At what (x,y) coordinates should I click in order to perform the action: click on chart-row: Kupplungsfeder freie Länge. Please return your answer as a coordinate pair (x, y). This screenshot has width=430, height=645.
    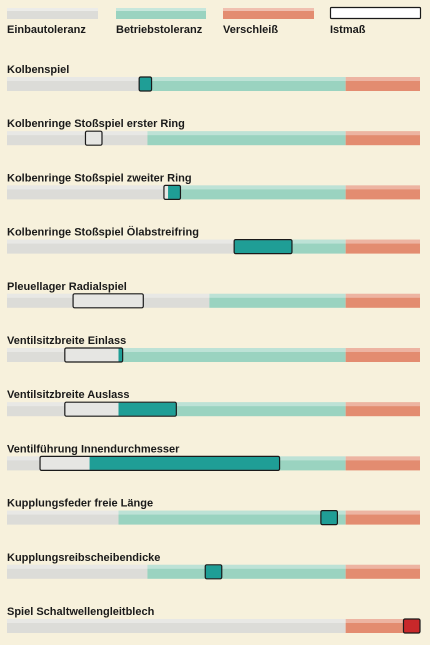
    Looking at the image, I should click on (213, 512).